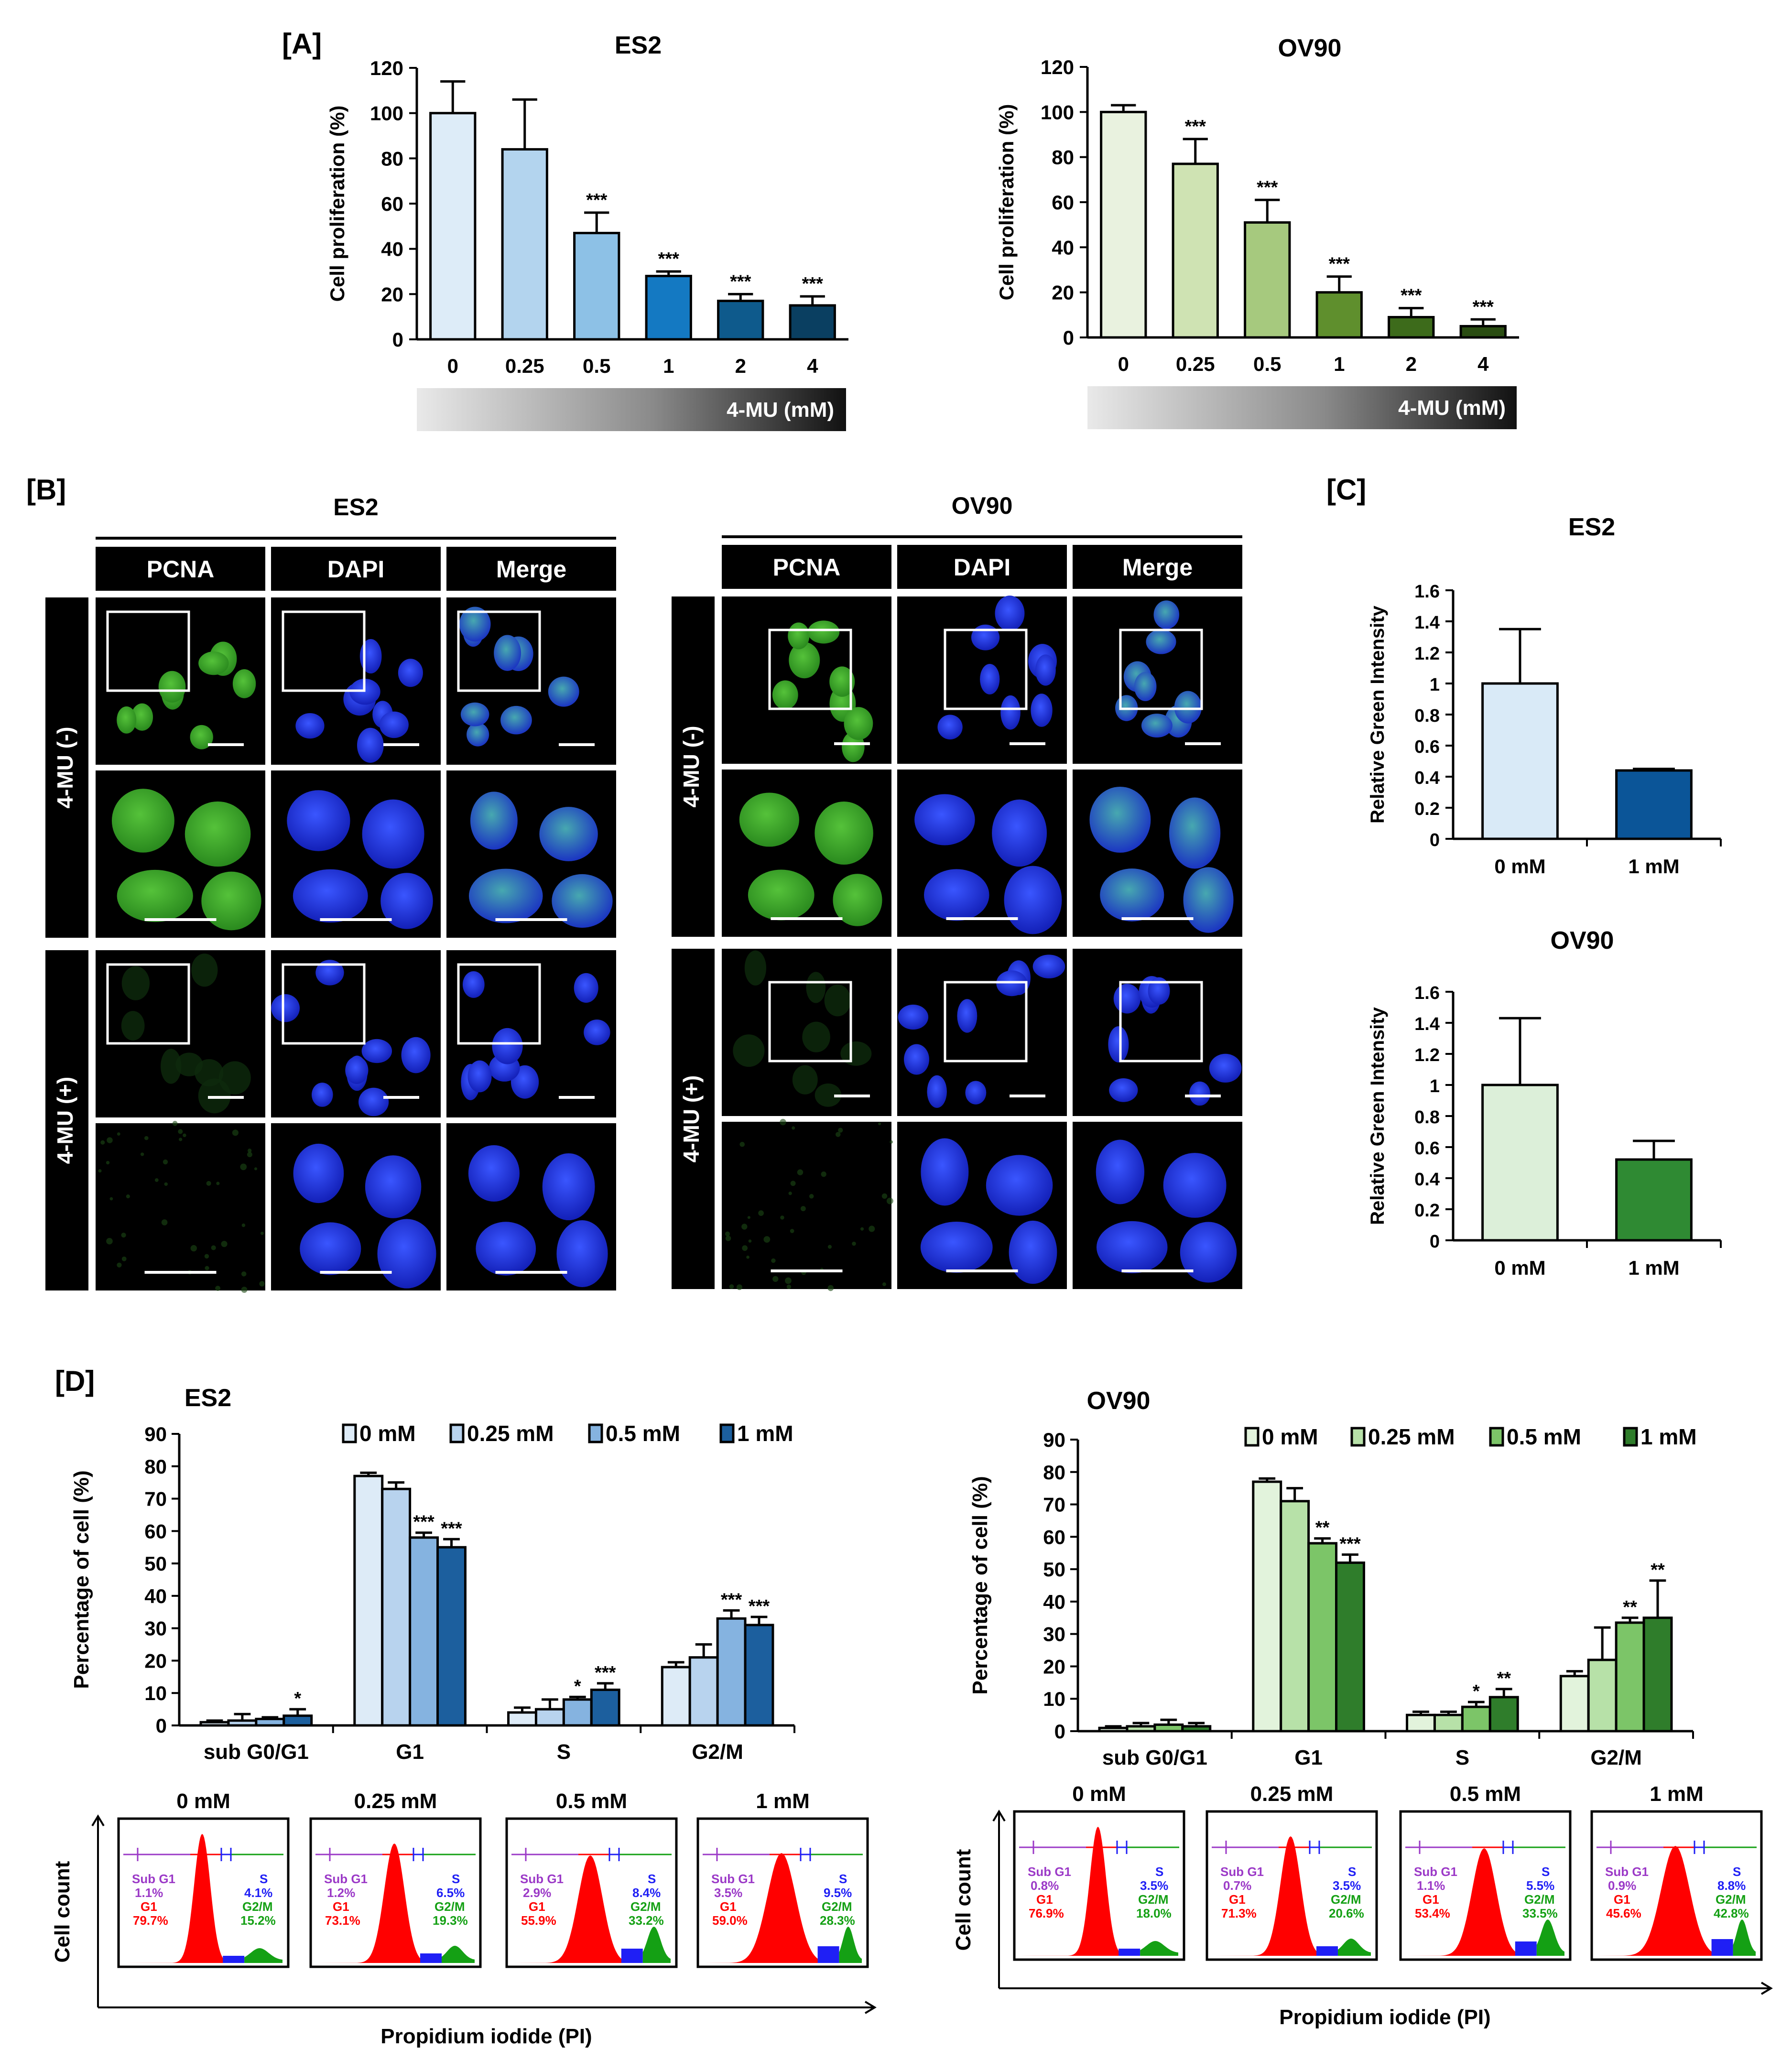  Describe the element at coordinates (1427, 1055) in the screenshot. I see `y-tick-label: 1.2` at that location.